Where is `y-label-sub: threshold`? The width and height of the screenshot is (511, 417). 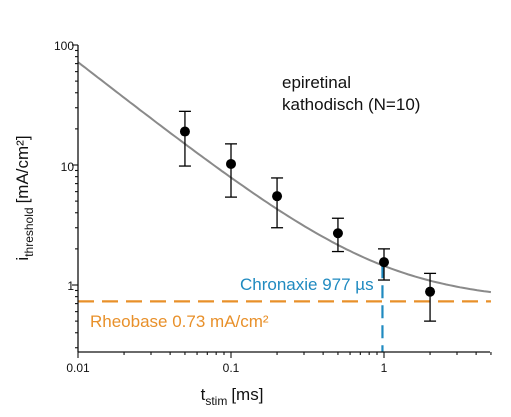
y-label-sub: threshold is located at coordinates (29, 231).